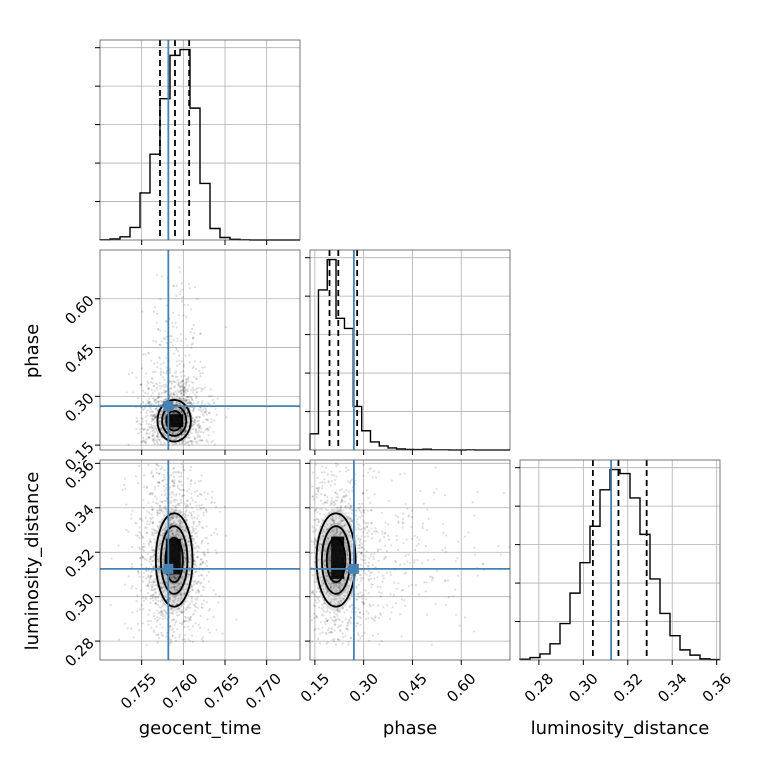  I want to click on hist-panel-luminosity-distance-frame, so click(620, 560).